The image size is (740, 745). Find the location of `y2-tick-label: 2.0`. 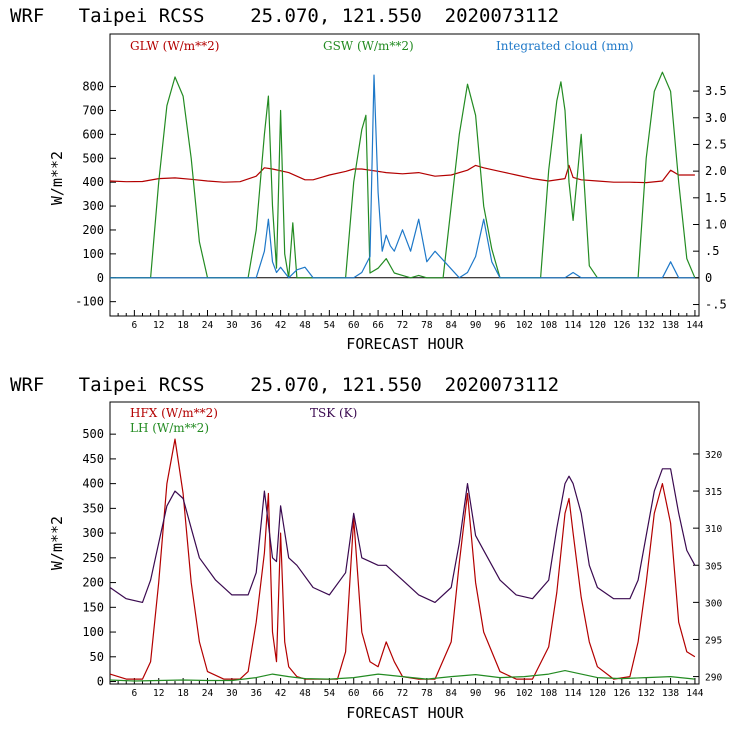

y2-tick-label: 2.0 is located at coordinates (716, 171).